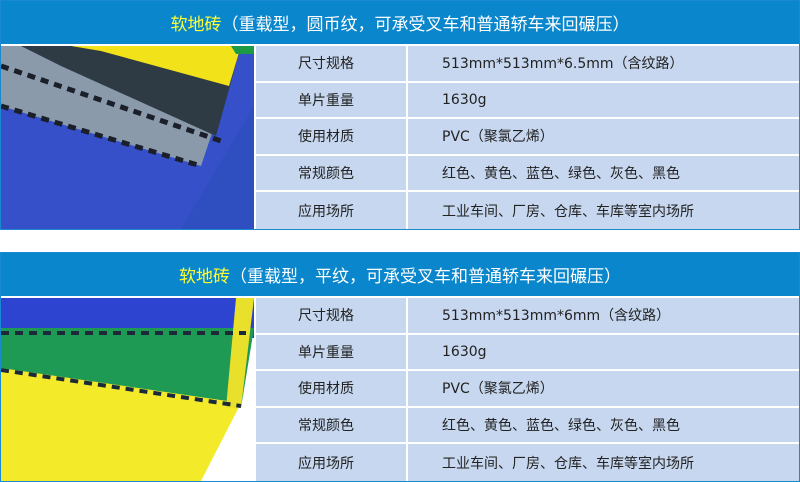  I want to click on table-title: 软地砖 （重载型，圆币纹，可承受叉车和普通轿车来回碾压）, so click(400, 23).